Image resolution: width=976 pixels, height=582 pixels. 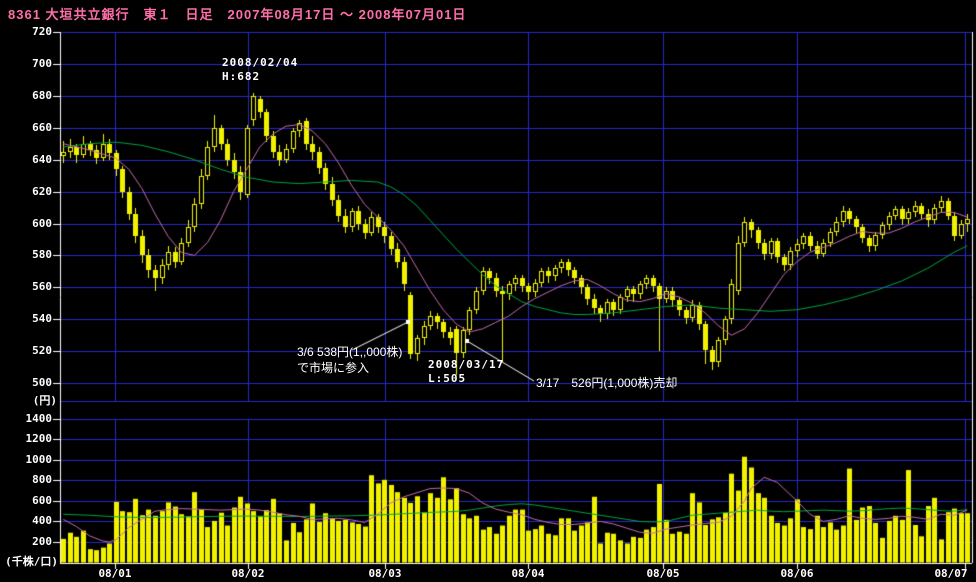 What do you see at coordinates (42, 541) in the screenshot?
I see `volume-tick-200: 200` at bounding box center [42, 541].